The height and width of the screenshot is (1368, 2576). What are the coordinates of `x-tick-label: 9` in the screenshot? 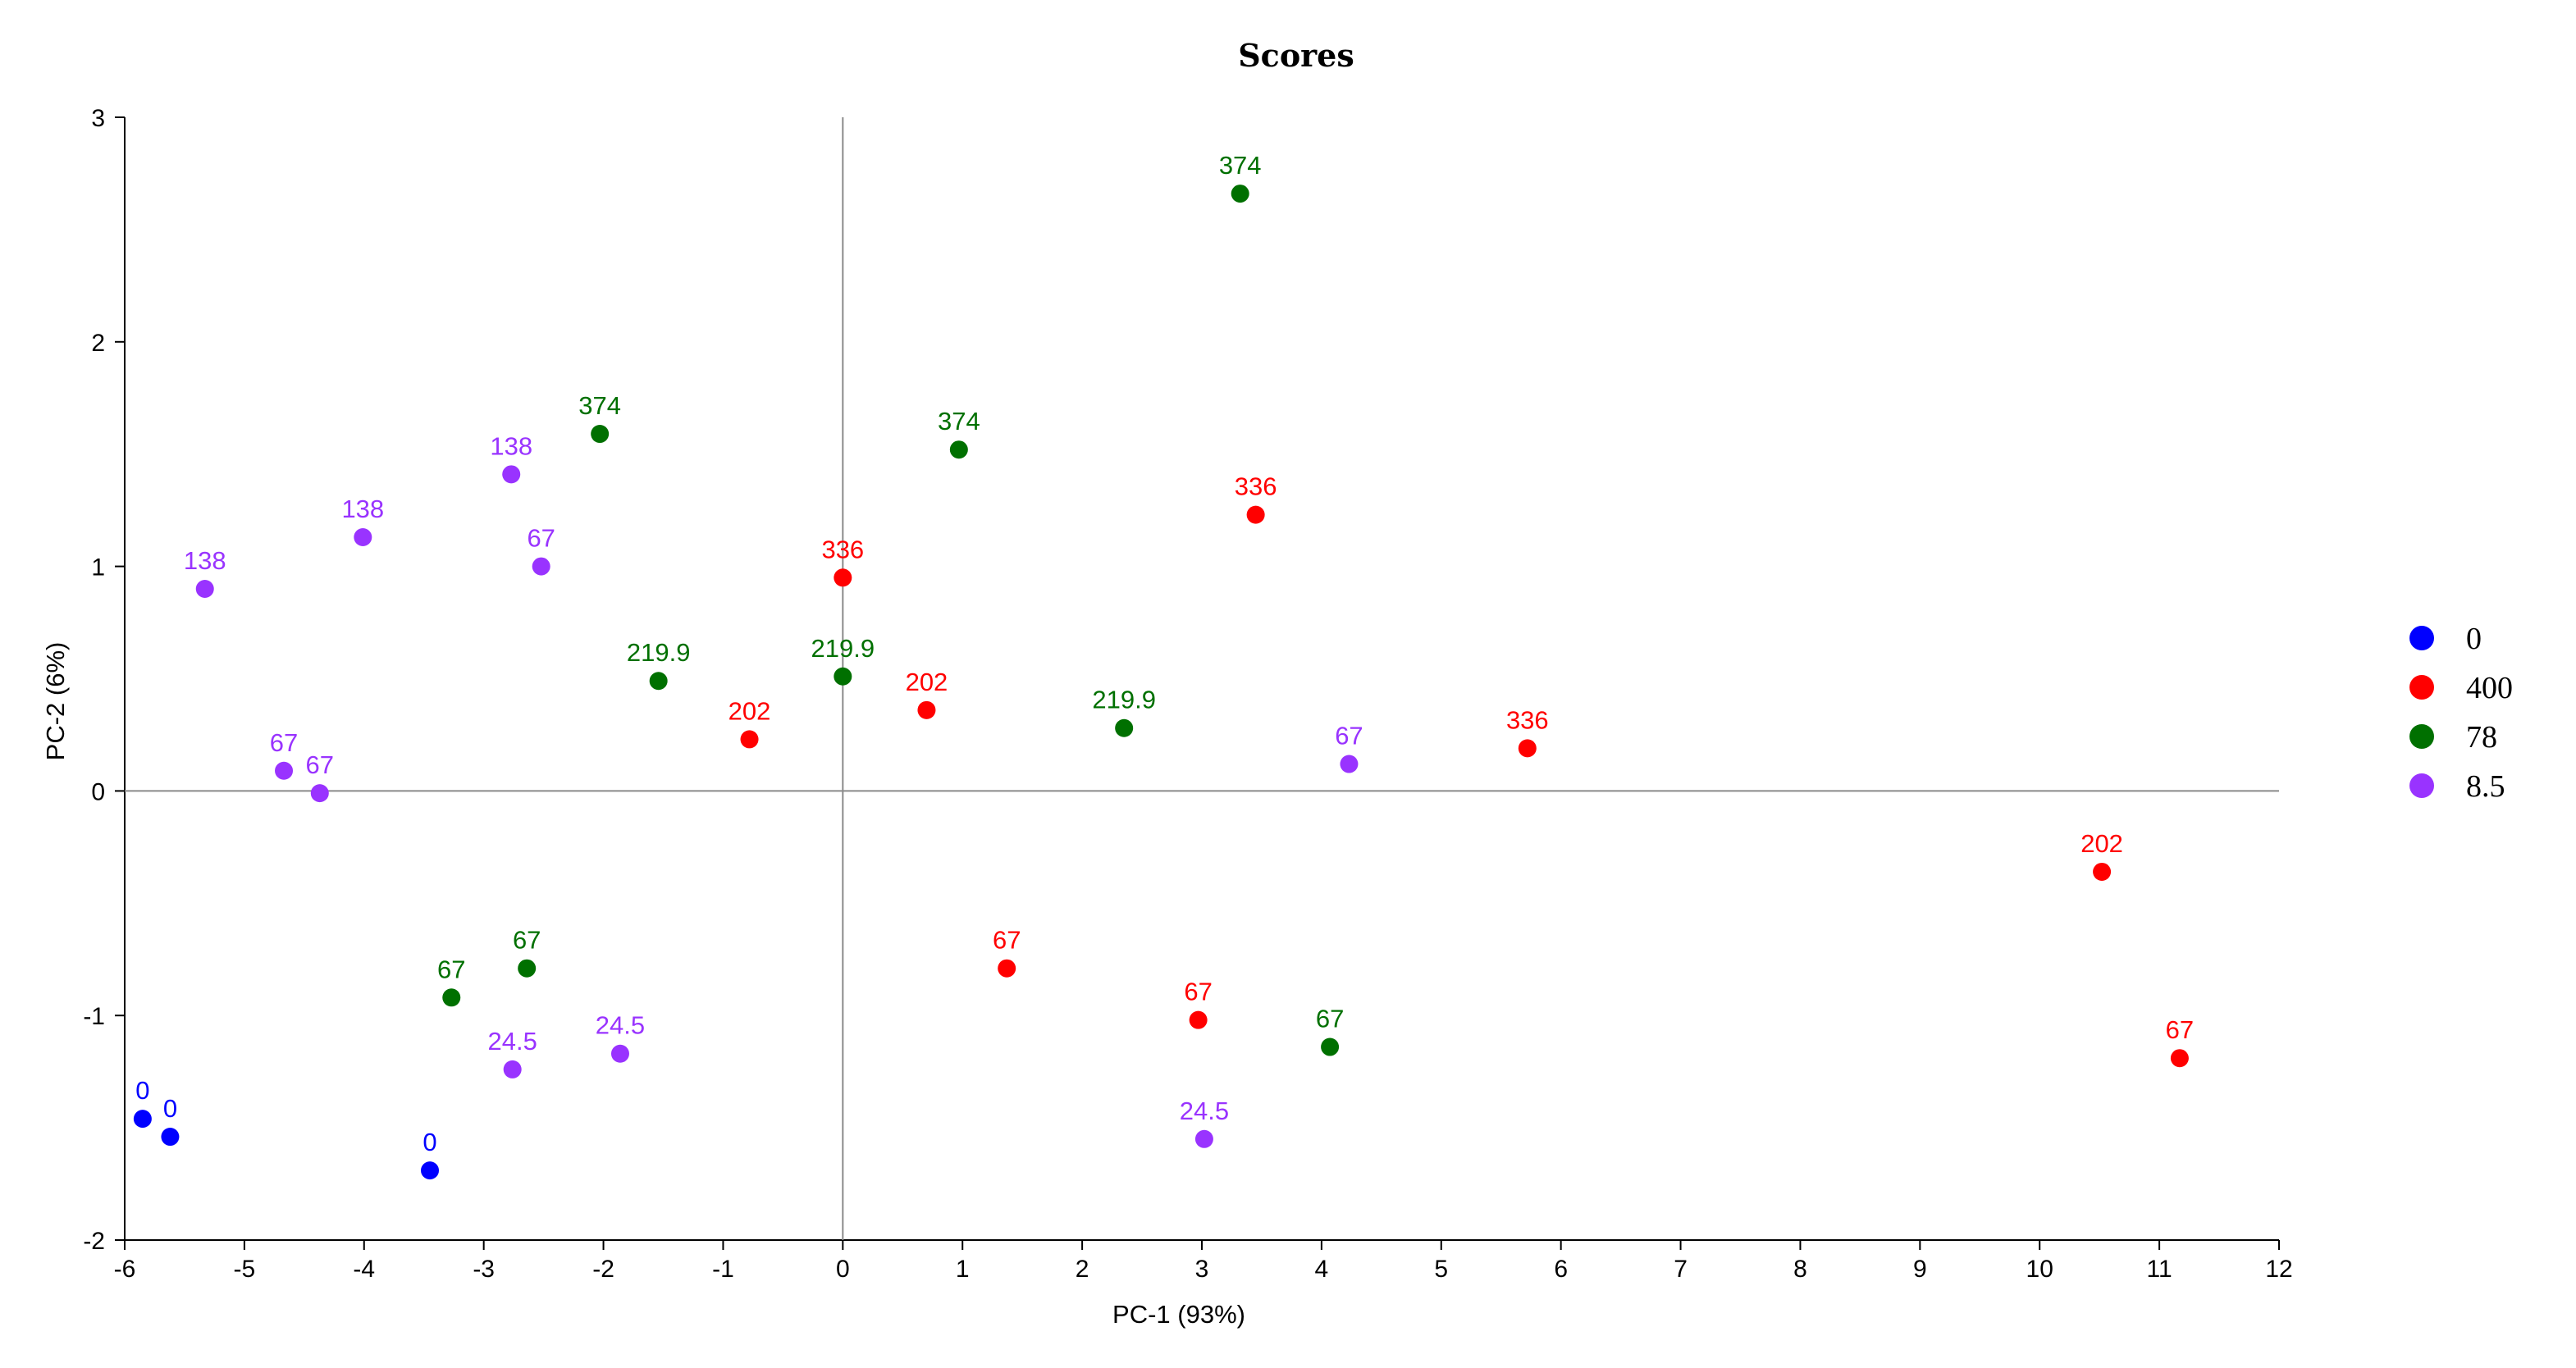 It's located at (1920, 1269).